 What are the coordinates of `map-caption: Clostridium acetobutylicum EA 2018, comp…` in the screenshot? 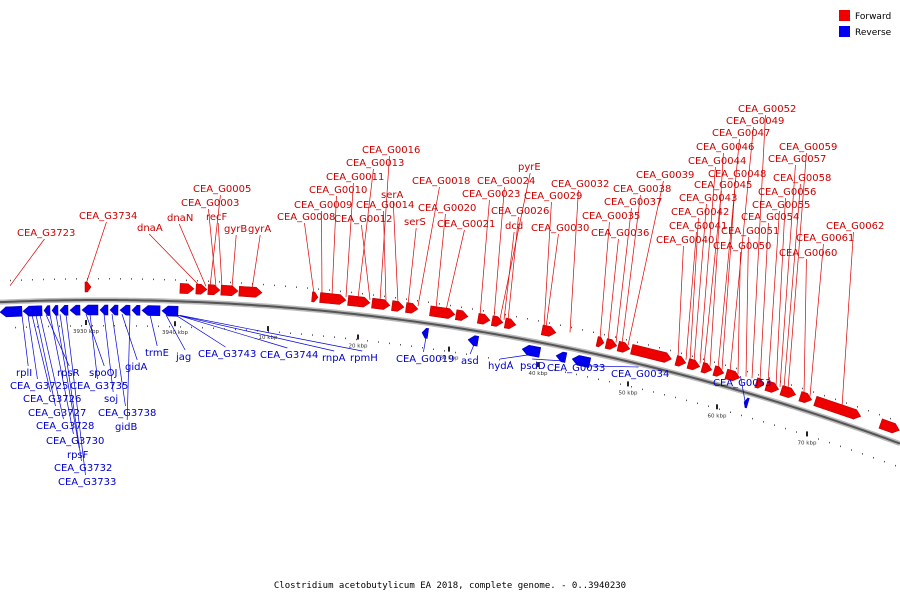 It's located at (450, 586).